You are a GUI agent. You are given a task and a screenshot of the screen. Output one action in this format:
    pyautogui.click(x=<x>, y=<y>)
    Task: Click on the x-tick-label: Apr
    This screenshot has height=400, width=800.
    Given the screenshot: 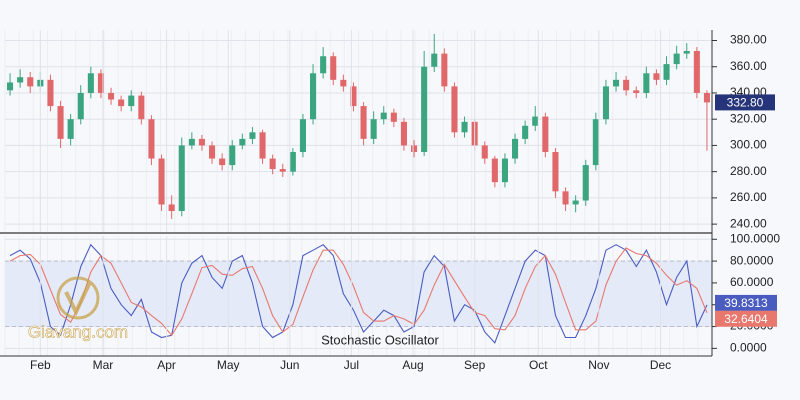 What is the action you would take?
    pyautogui.click(x=166, y=365)
    